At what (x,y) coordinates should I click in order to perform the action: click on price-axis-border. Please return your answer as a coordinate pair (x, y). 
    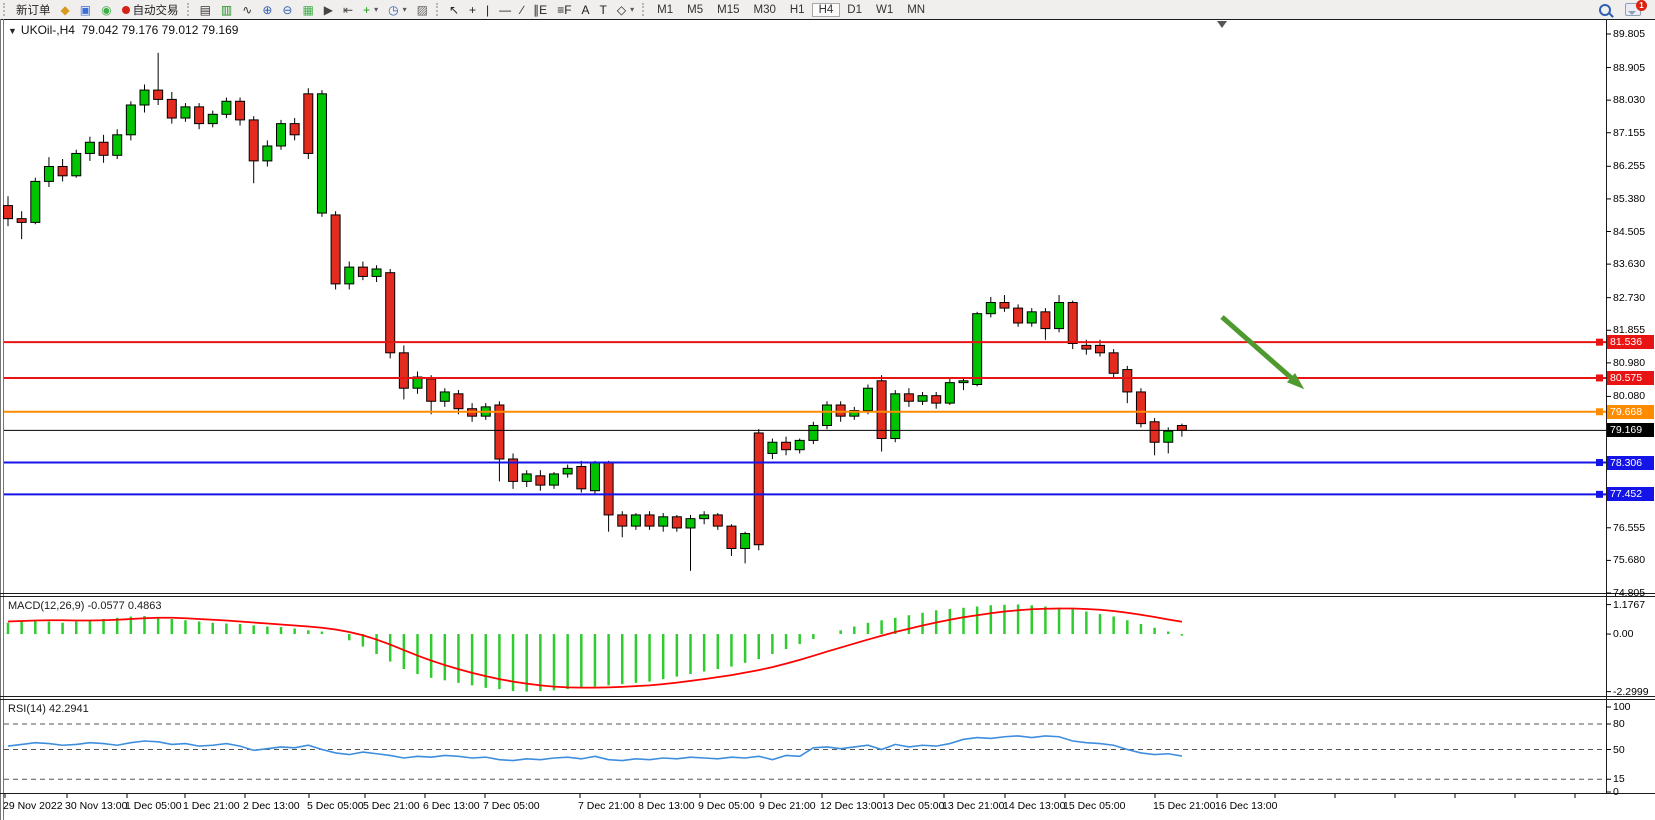
    Looking at the image, I should click on (1606, 406).